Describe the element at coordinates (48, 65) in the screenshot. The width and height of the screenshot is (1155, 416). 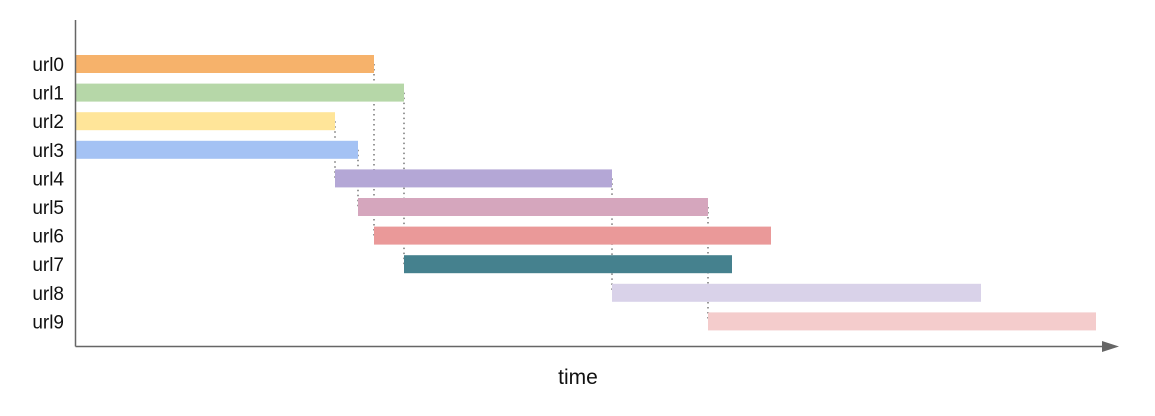
I see `row-label-url0: url0` at that location.